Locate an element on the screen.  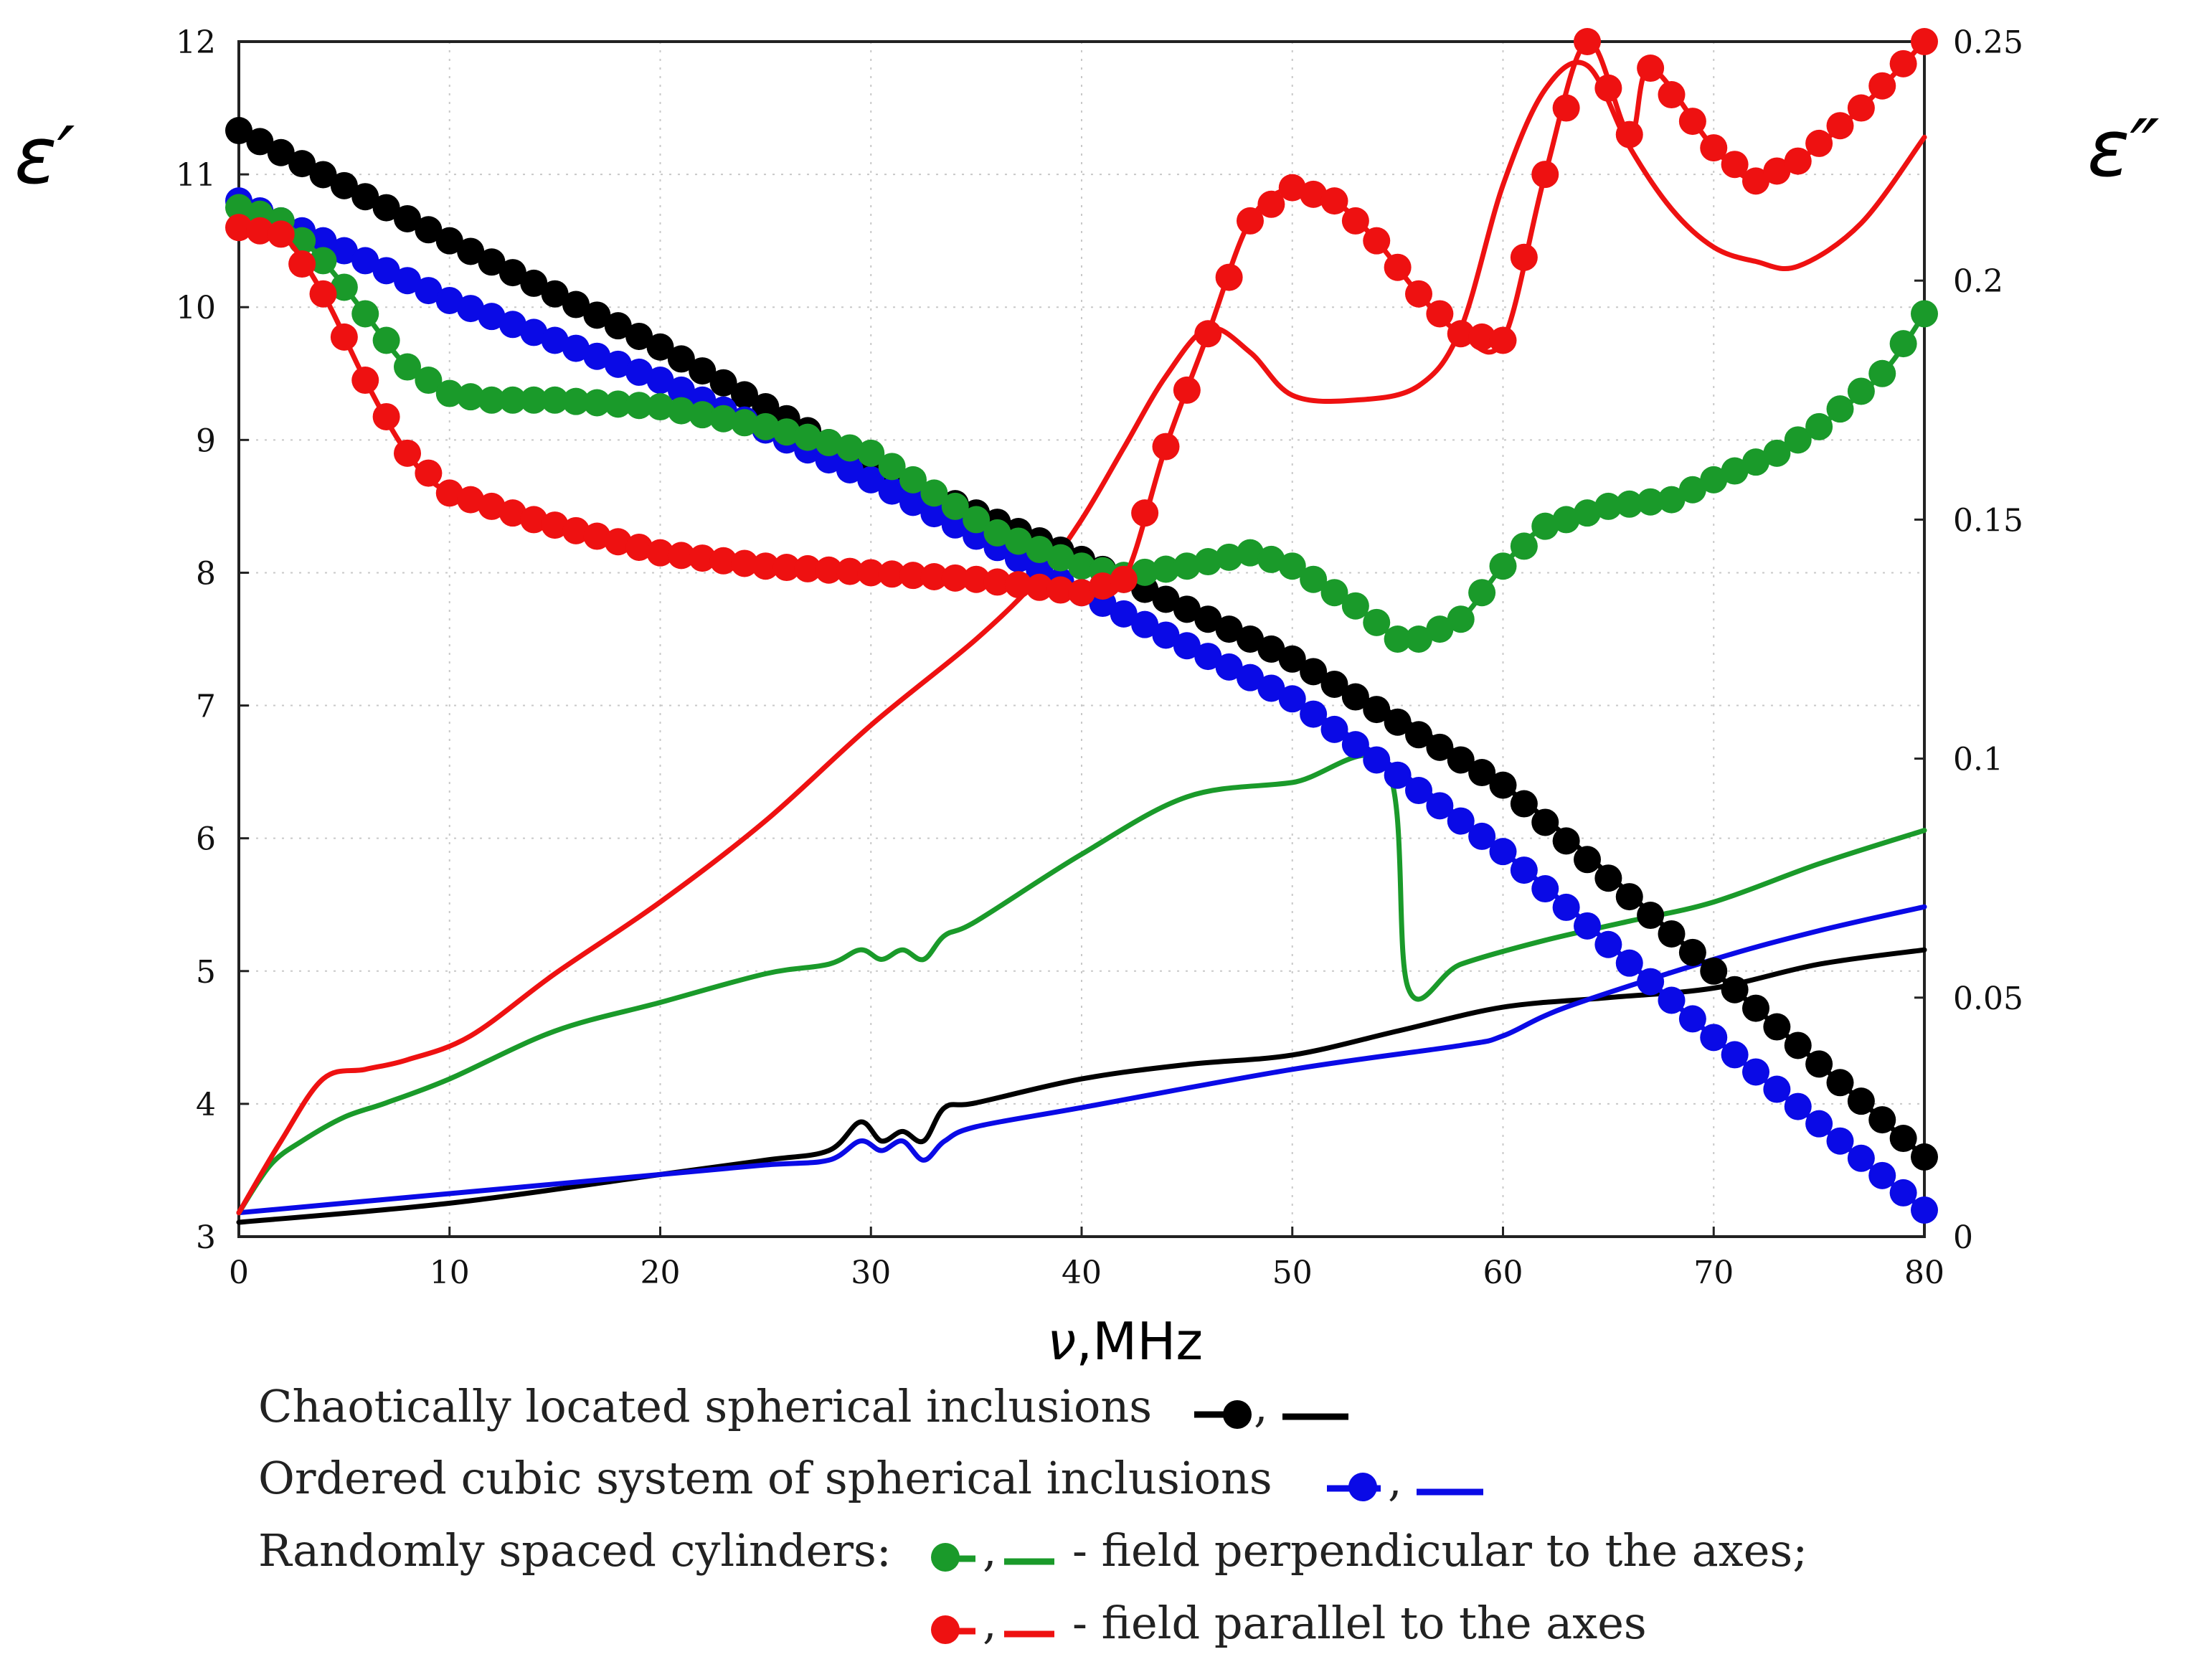
y-left-tick-label: 9 is located at coordinates (206, 440).